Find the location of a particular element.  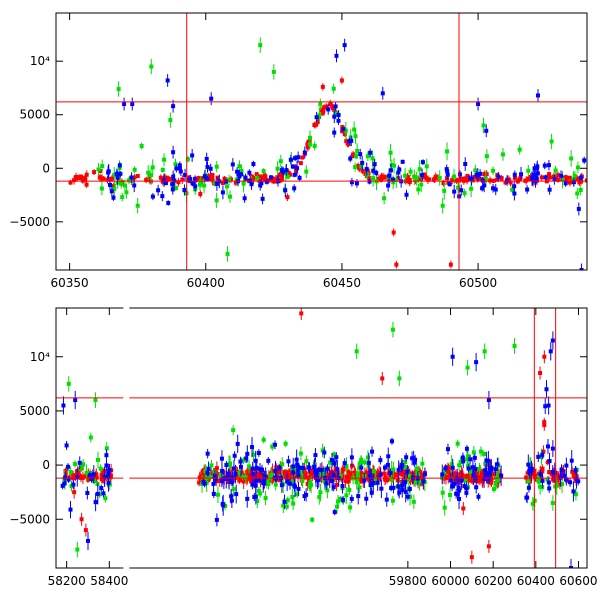

x-tick-label: 60600 is located at coordinates (578, 581).